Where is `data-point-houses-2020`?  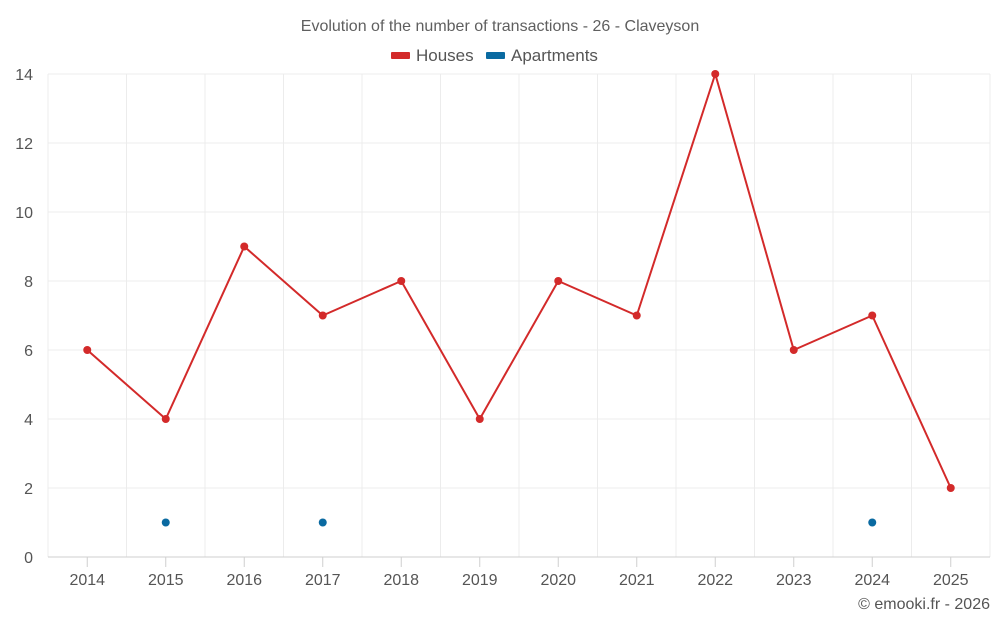 data-point-houses-2020 is located at coordinates (558, 281).